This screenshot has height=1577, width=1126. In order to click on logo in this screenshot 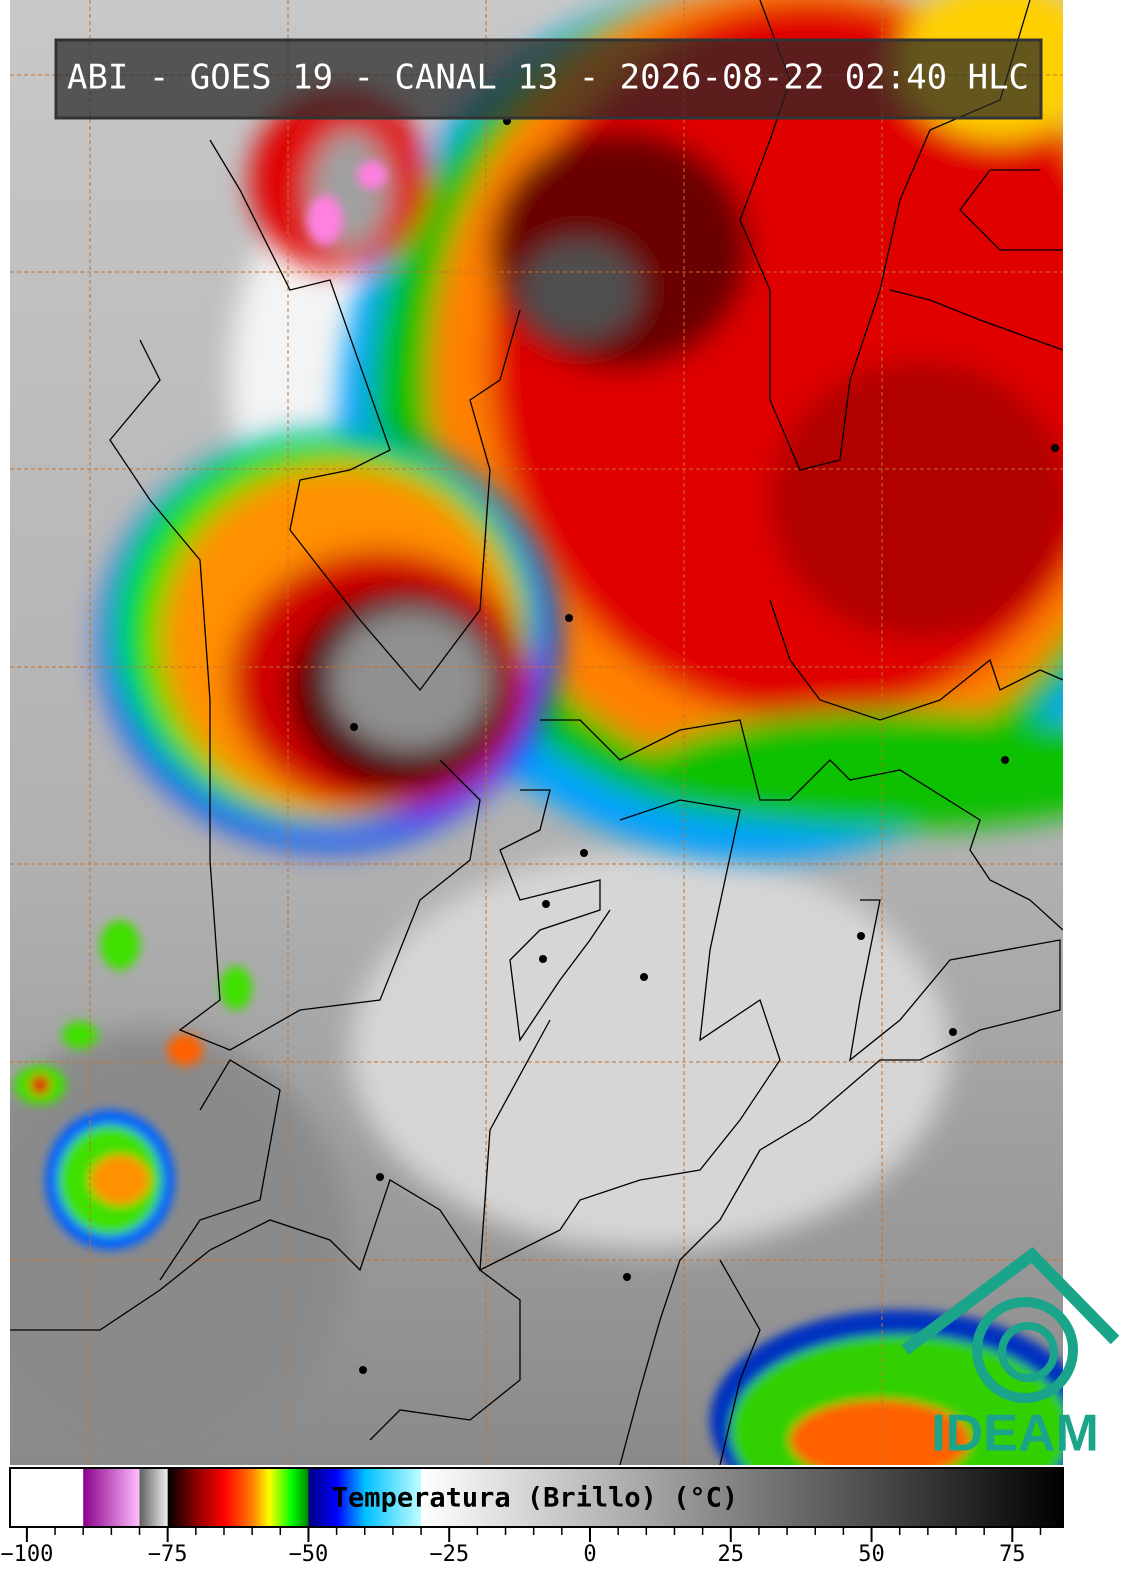, I will do `click(1010, 1325)`.